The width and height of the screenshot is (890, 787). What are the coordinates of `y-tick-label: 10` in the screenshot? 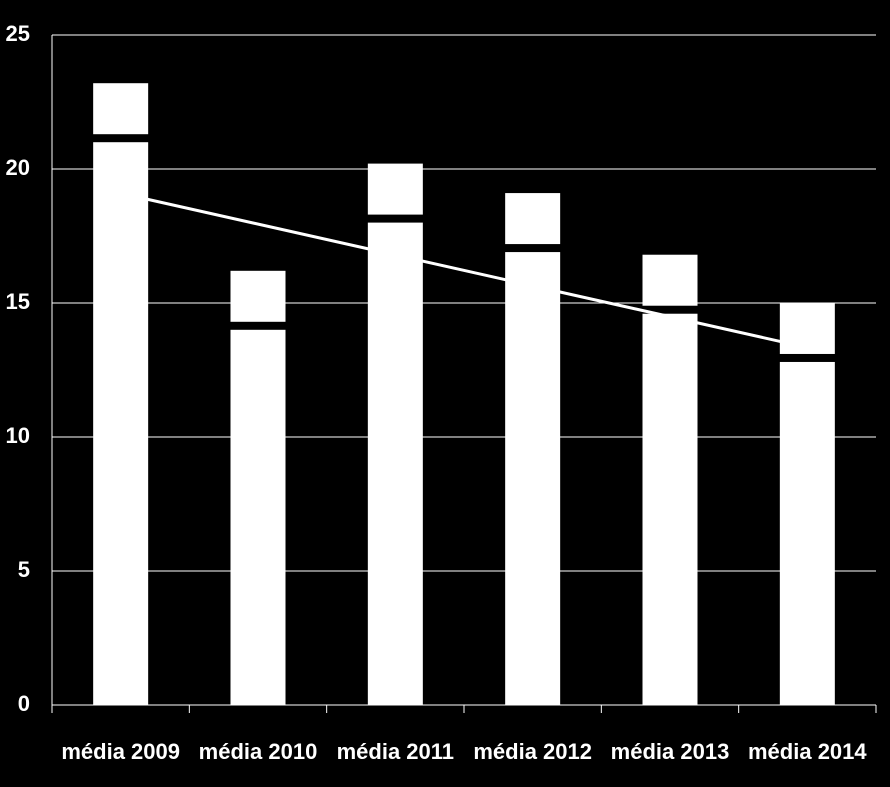 It's located at (18, 435).